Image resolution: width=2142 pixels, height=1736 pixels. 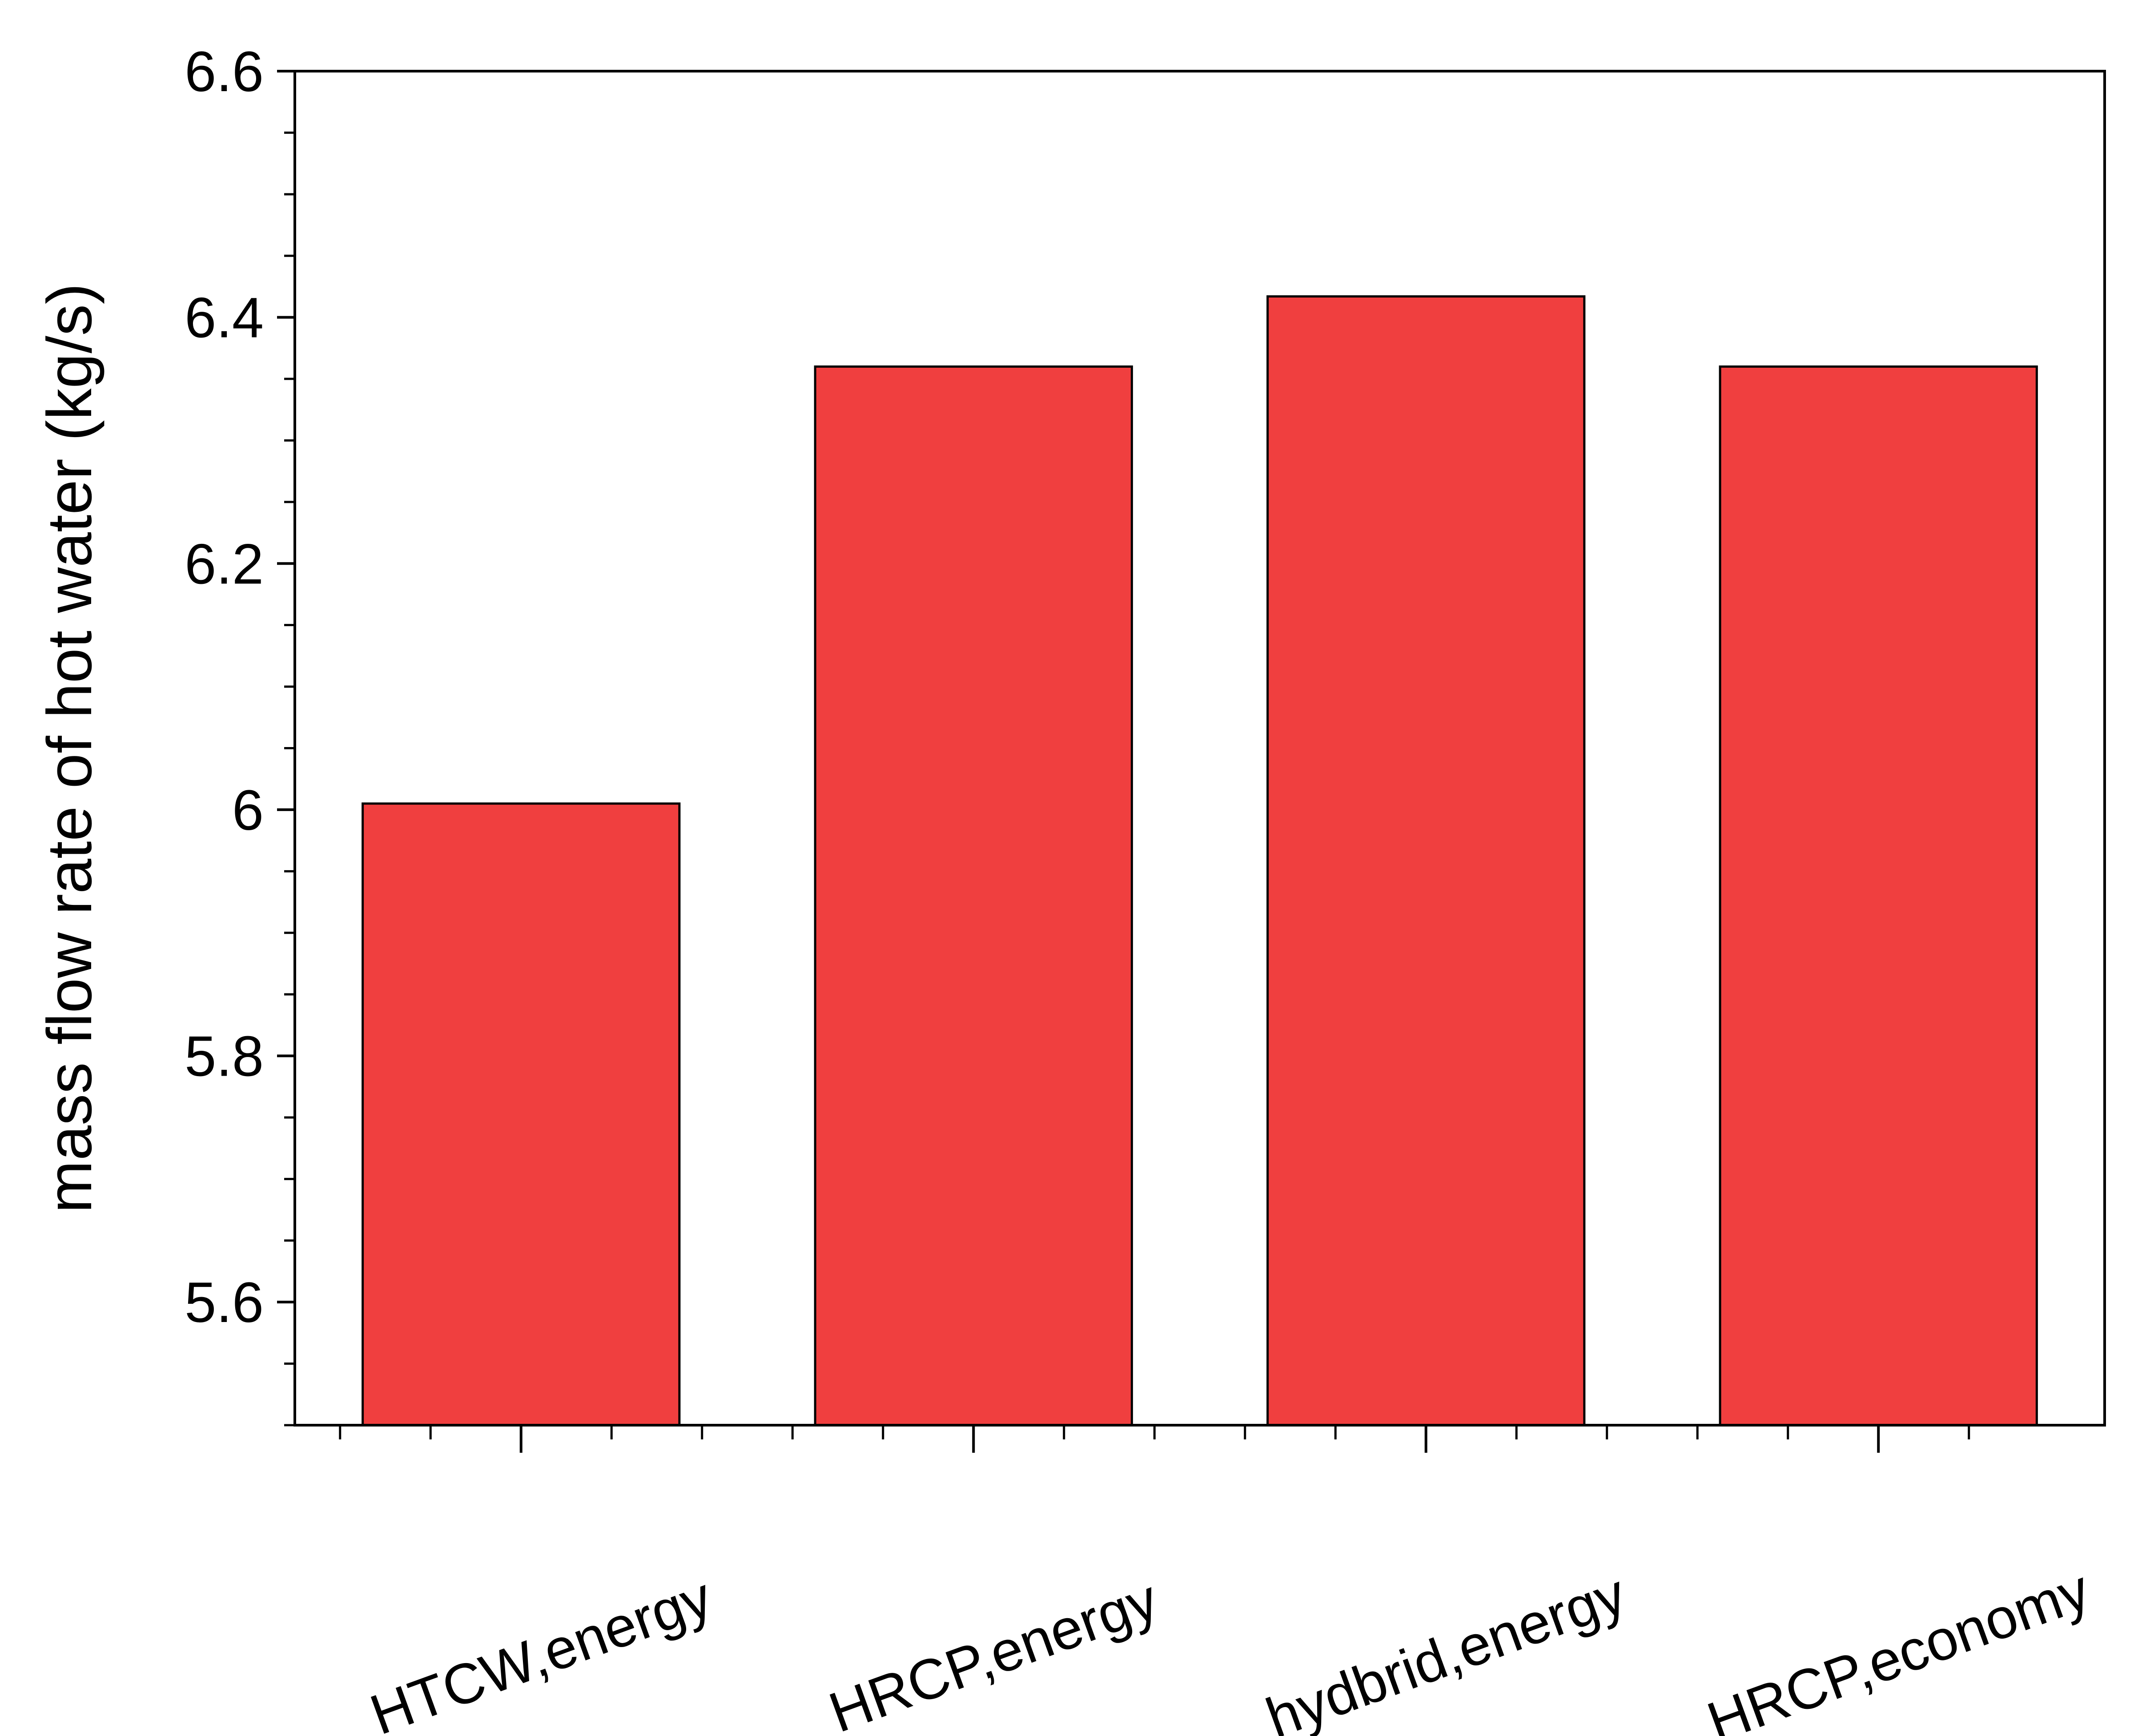 I want to click on x-category-label: HRCP,economy, so click(x=1899, y=1647).